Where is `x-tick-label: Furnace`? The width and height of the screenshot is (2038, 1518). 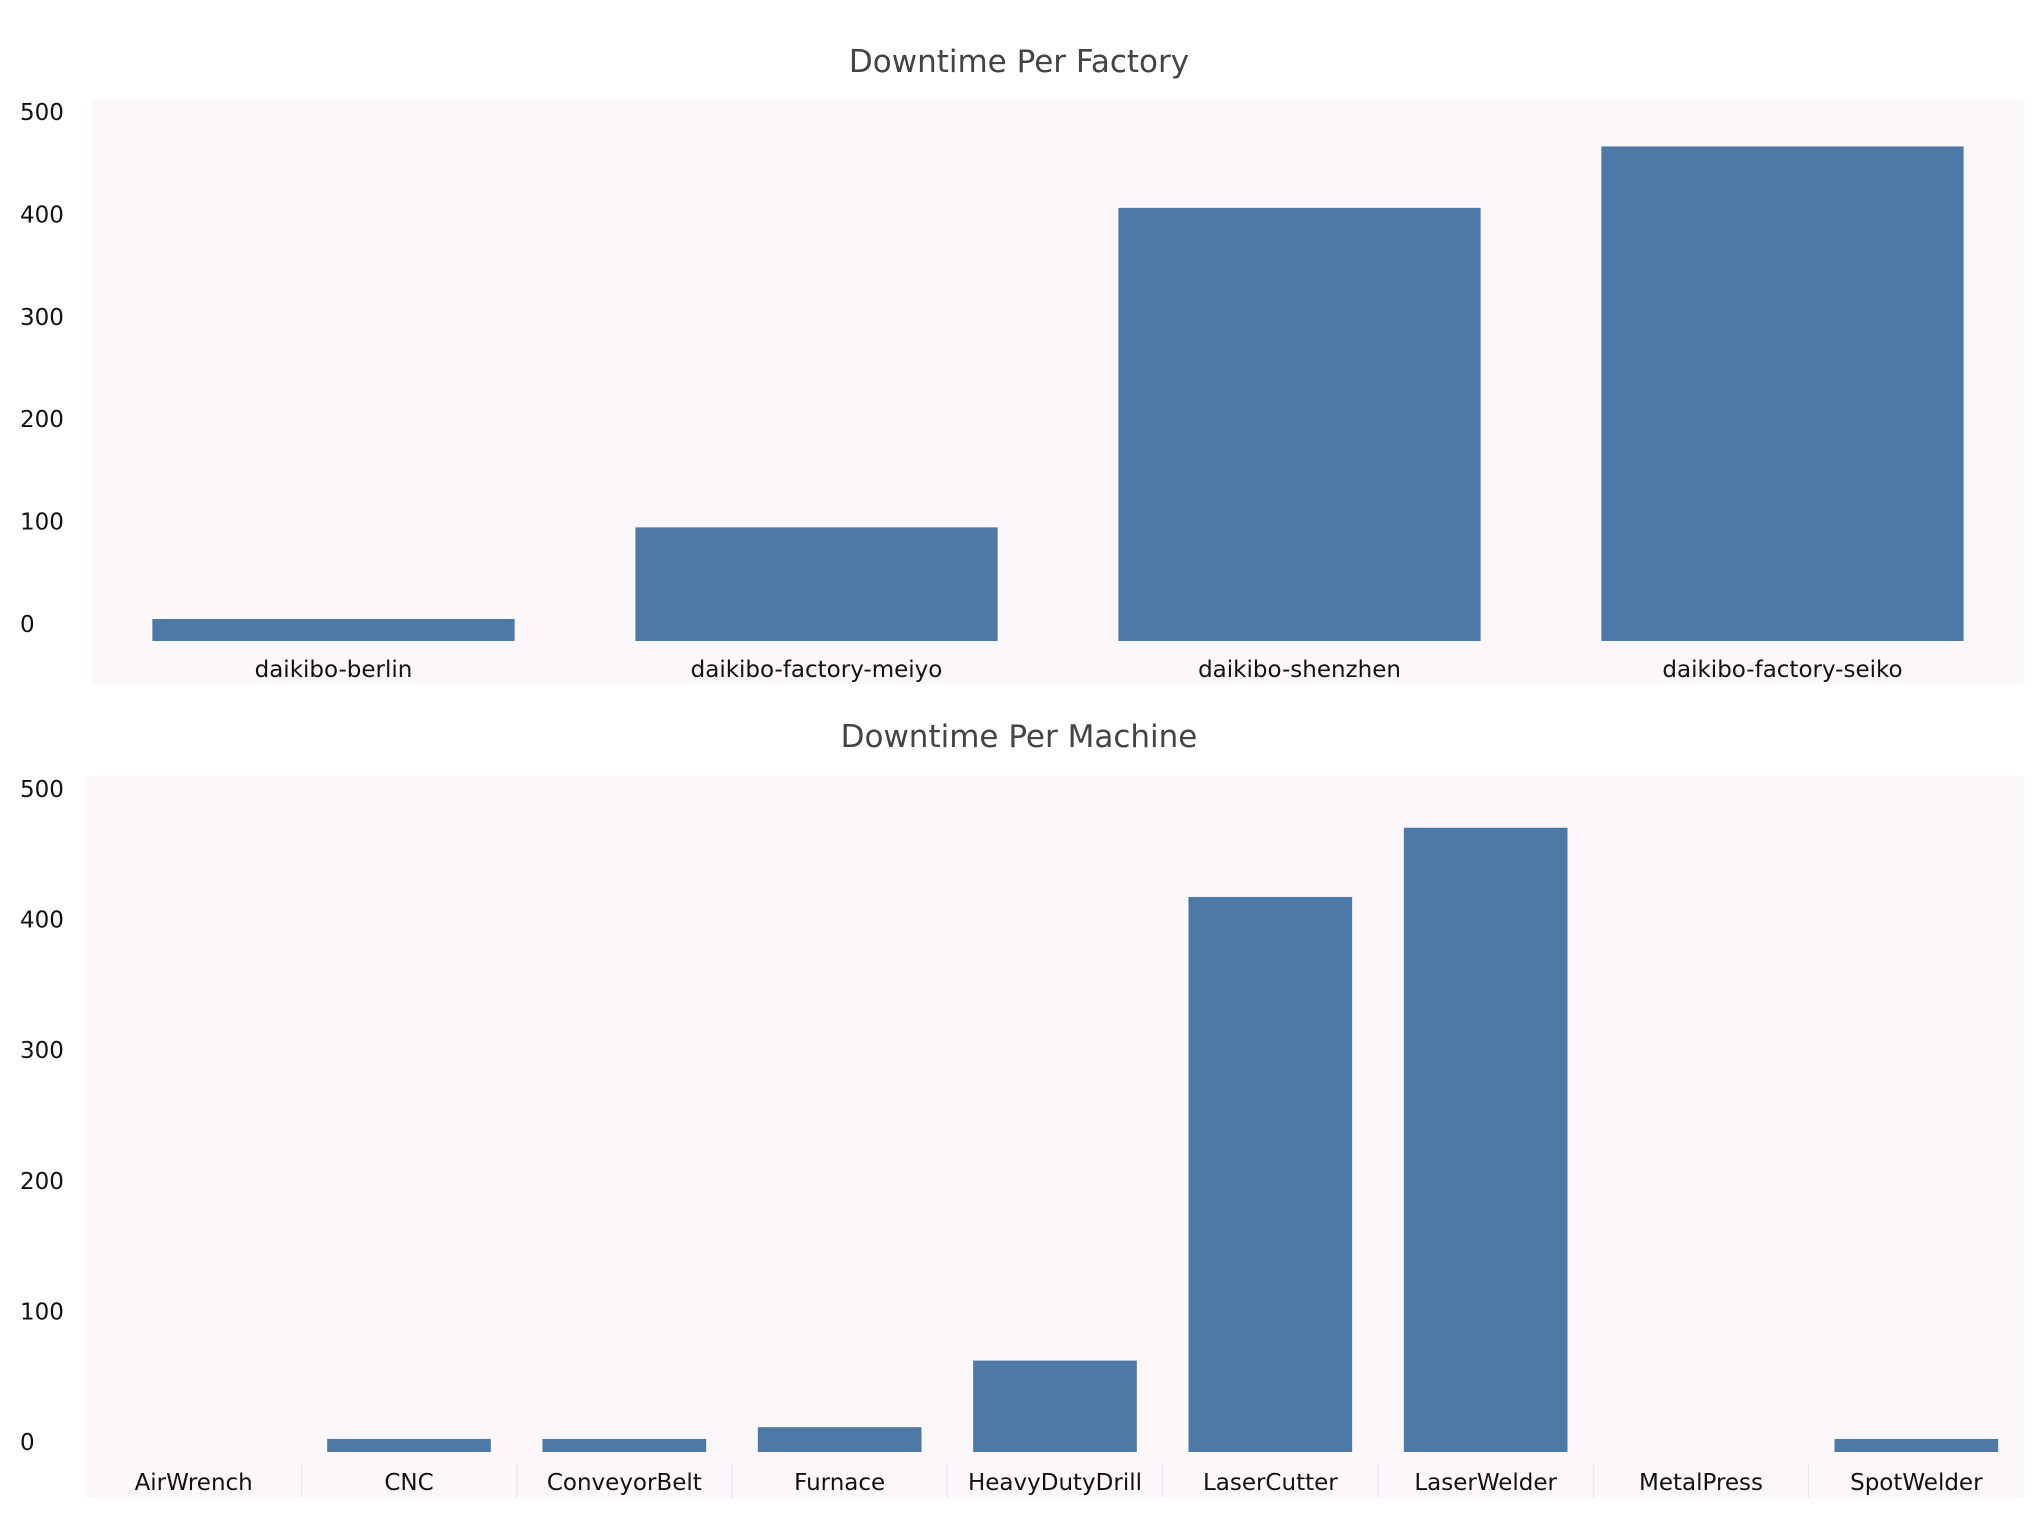 x-tick-label: Furnace is located at coordinates (839, 1483).